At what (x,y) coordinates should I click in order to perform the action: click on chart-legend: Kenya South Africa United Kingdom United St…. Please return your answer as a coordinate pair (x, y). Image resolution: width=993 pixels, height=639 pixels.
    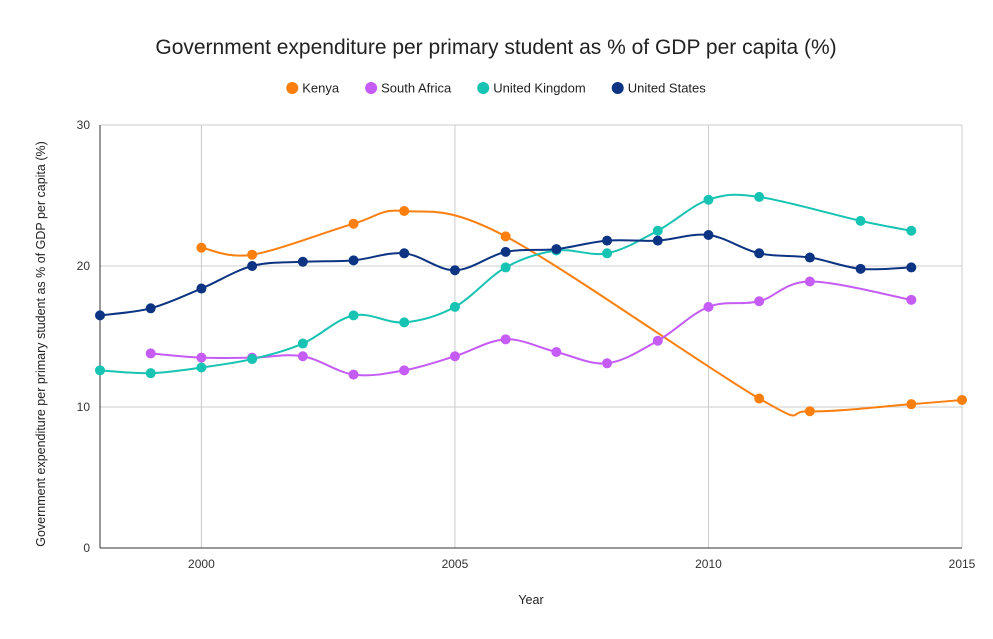
    Looking at the image, I should click on (496, 88).